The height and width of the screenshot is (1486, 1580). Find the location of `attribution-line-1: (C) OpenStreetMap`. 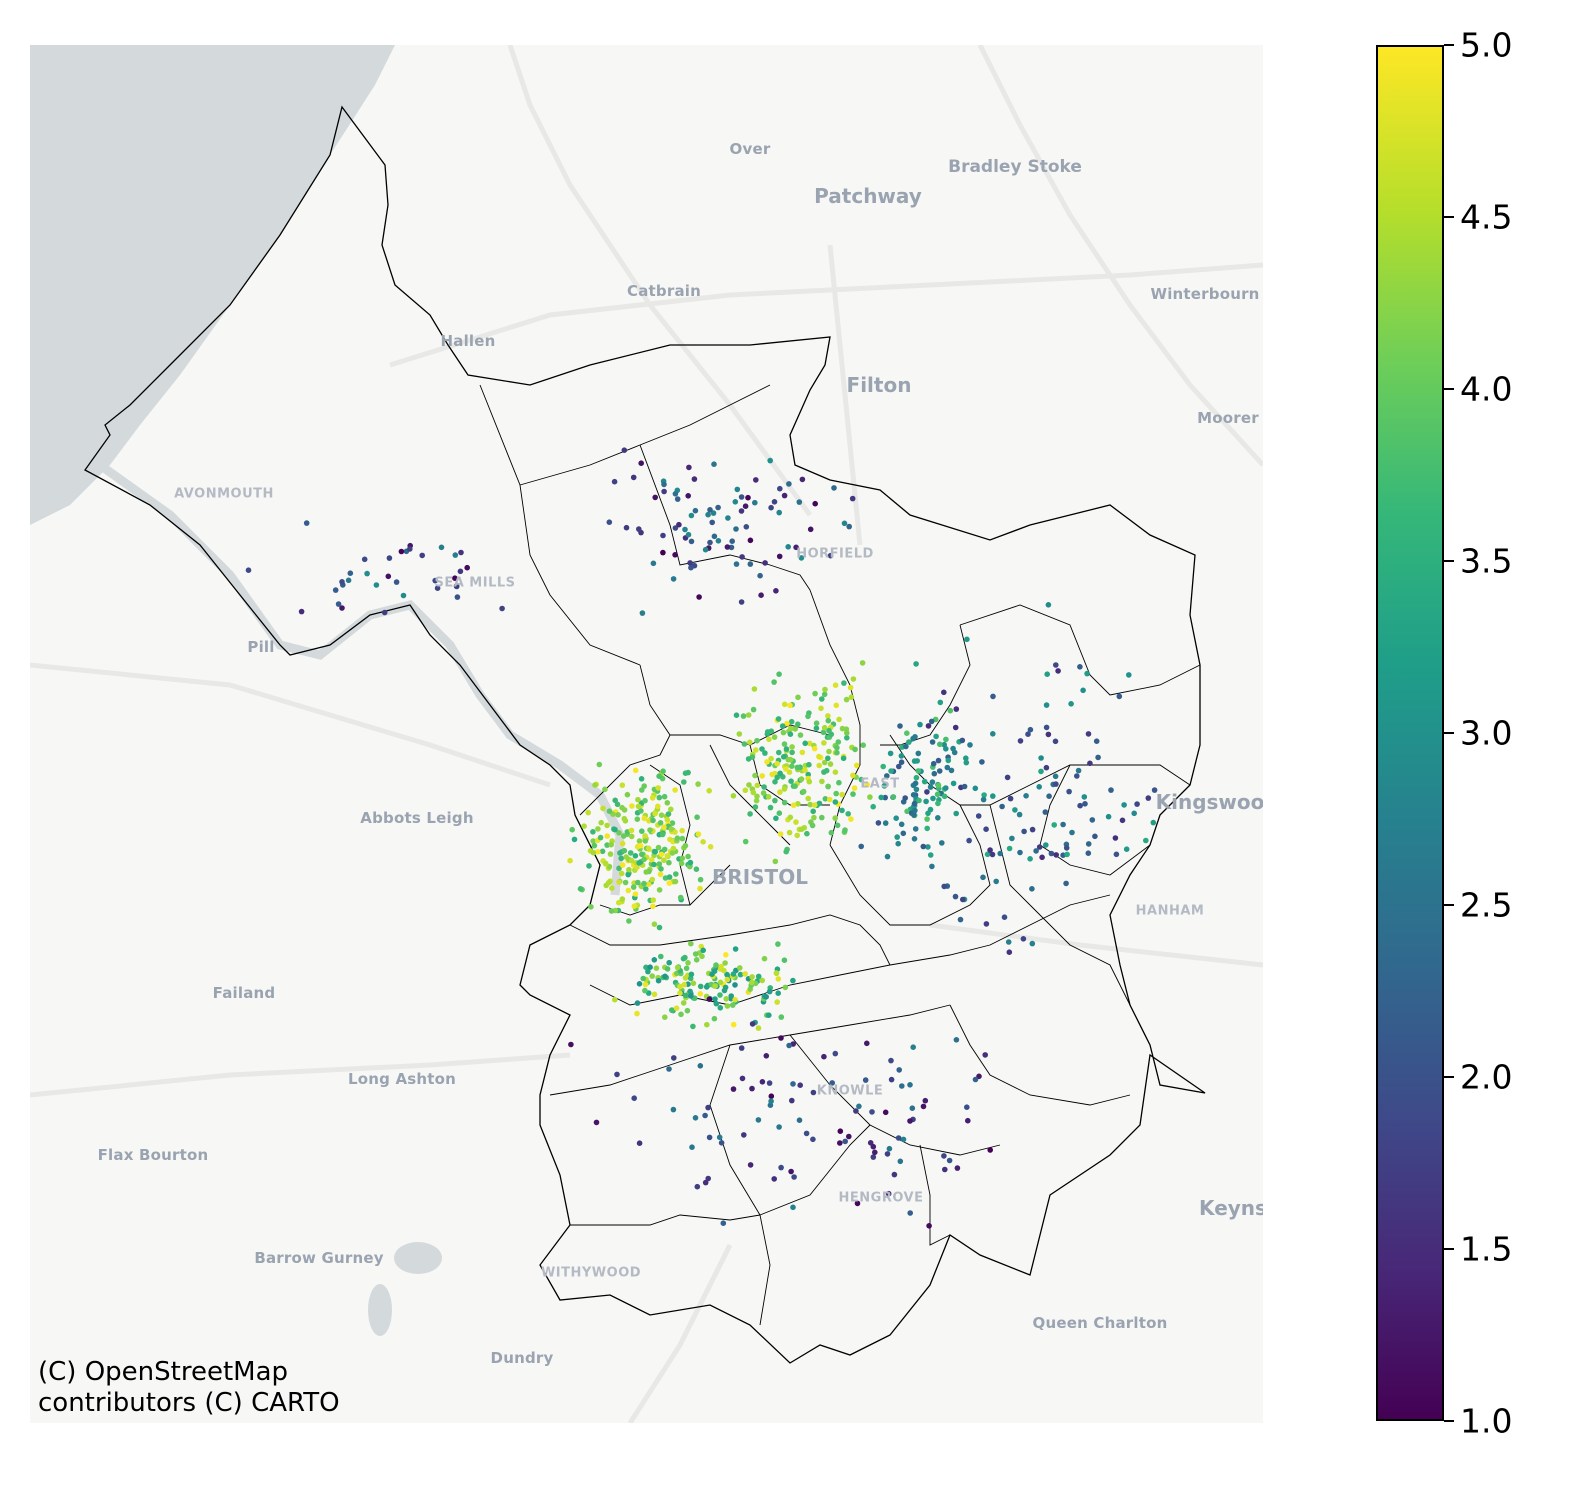

attribution-line-1: (C) OpenStreetMap is located at coordinates (163, 1372).